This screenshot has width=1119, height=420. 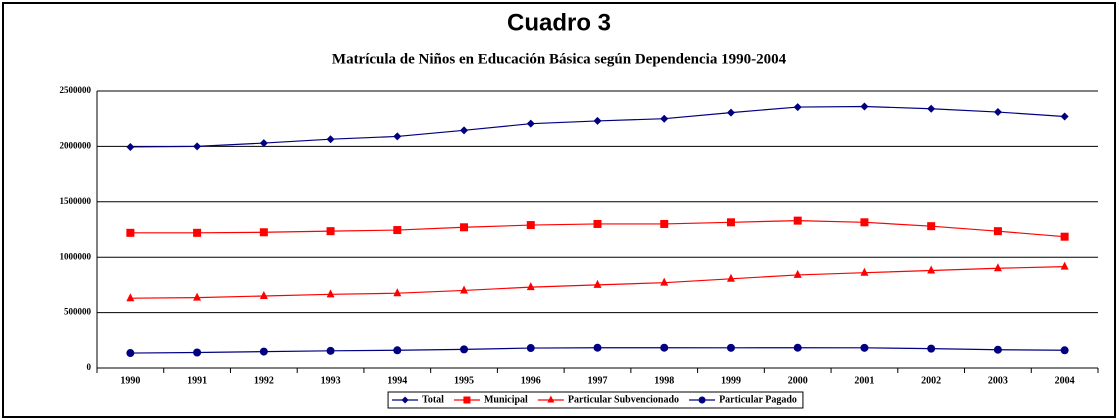 I want to click on legend-label: Total, so click(x=433, y=399).